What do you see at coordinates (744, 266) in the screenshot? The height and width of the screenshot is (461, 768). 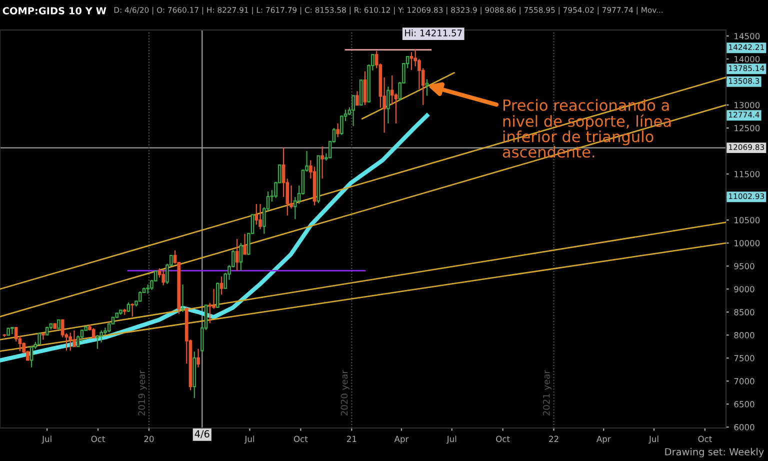 I see `y-tick-label: 9500` at bounding box center [744, 266].